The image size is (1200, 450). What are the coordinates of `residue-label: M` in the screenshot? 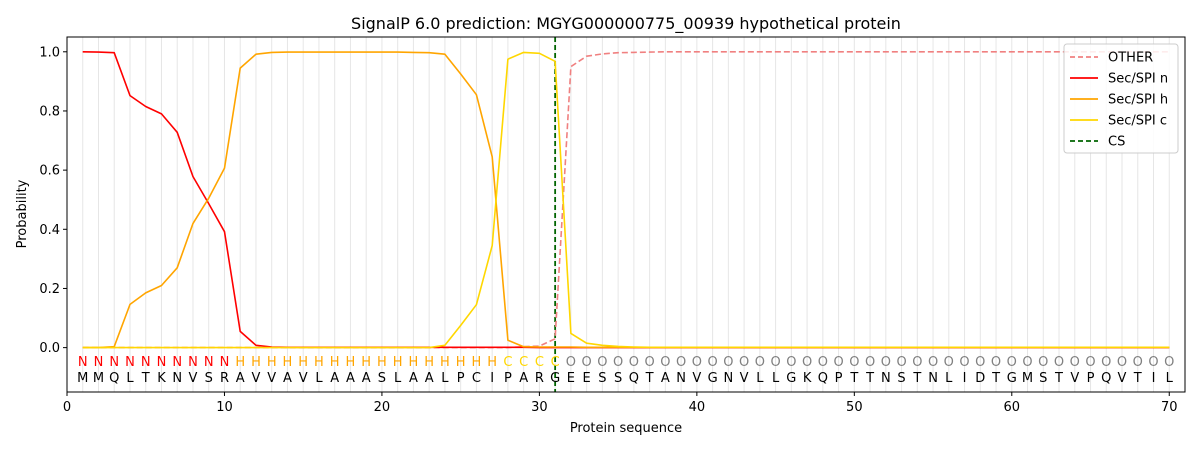 It's located at (1027, 378).